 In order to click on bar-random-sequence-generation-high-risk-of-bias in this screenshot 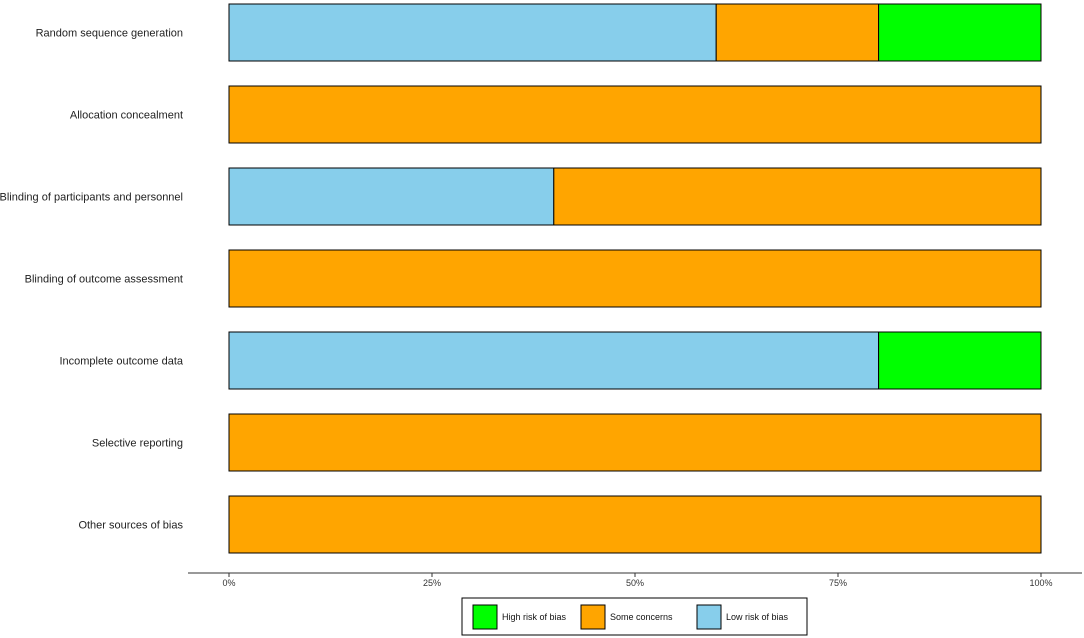, I will do `click(960, 32)`.